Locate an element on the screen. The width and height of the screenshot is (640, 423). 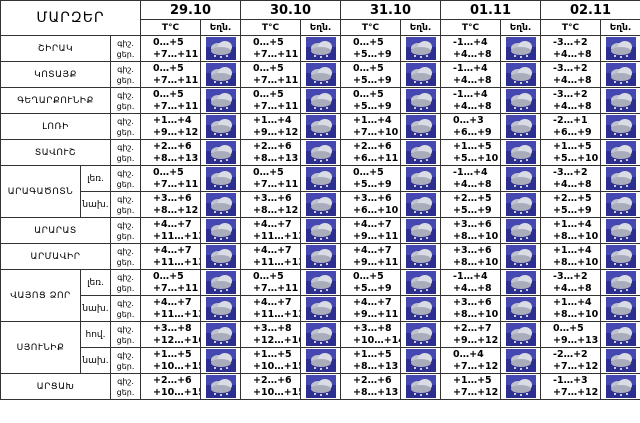
temperature: +4…+7 +9…+11 is located at coordinates (371, 256).